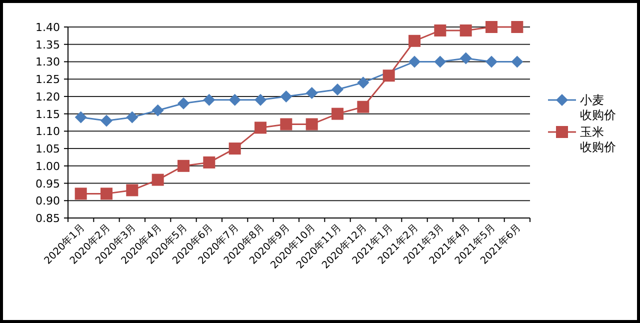 Image resolution: width=640 pixels, height=323 pixels. I want to click on y-tick-label: 1.15, so click(48, 114).